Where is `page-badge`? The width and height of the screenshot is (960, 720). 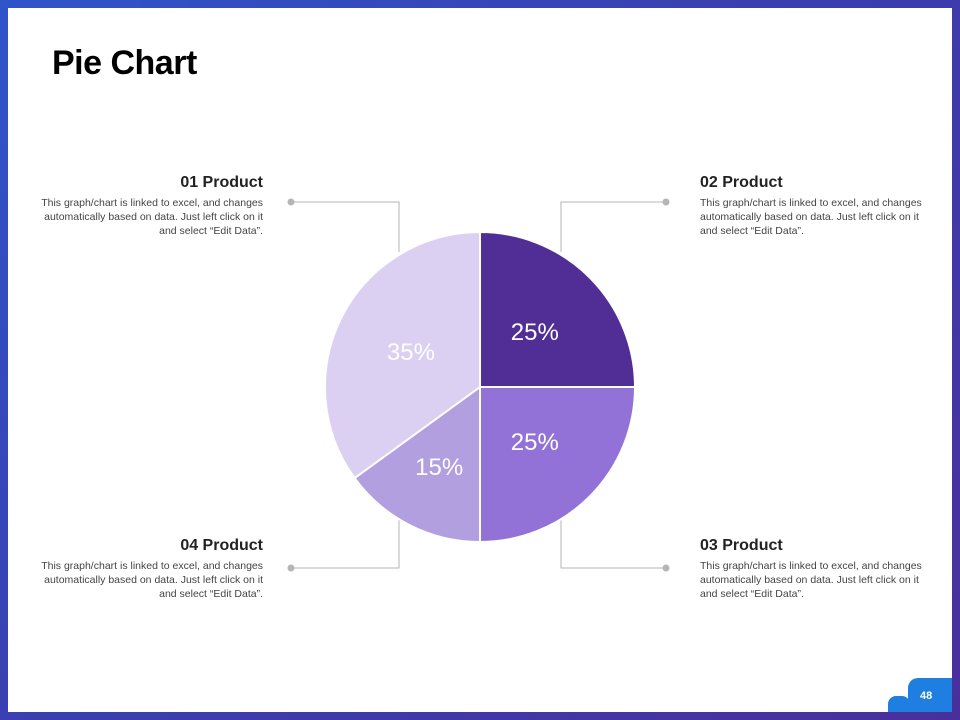
page-badge is located at coordinates (930, 695).